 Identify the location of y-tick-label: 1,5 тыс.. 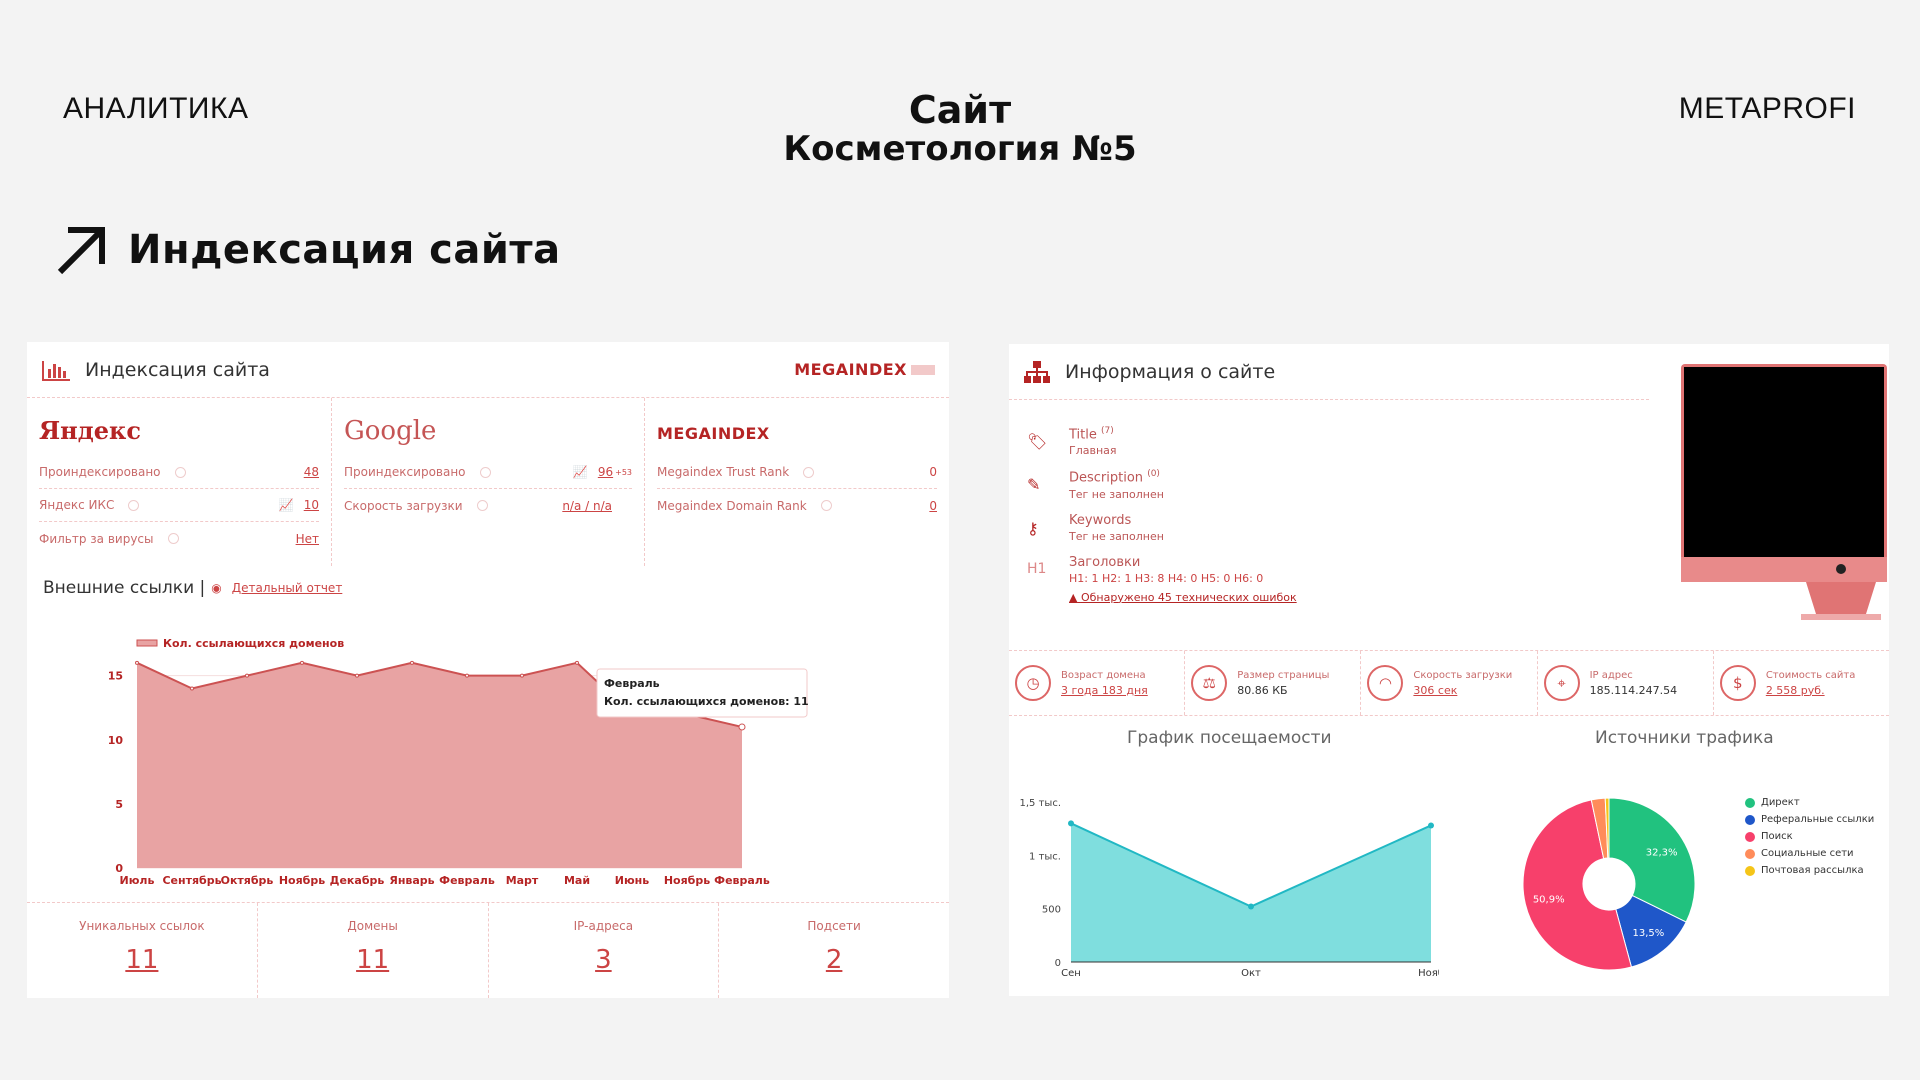
(1040, 803).